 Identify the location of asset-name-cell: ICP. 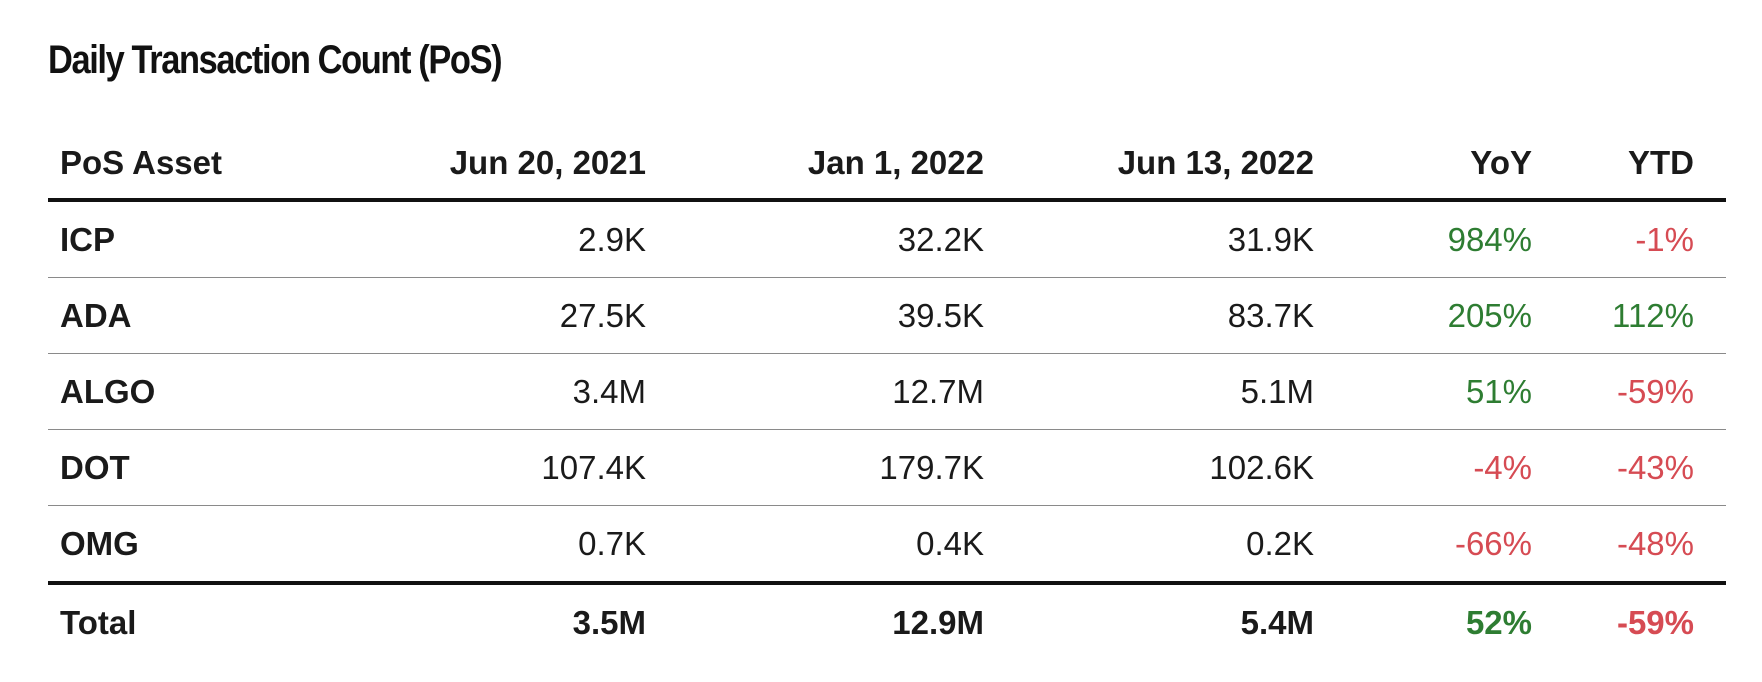
(188, 239).